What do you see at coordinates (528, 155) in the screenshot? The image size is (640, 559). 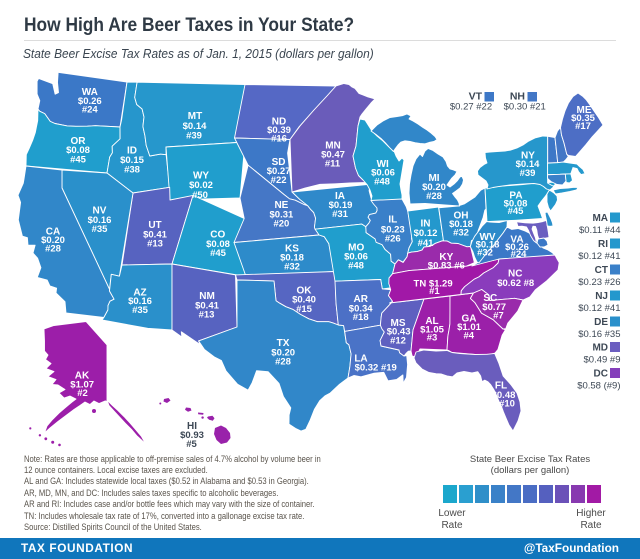 I see `svg-text: NY` at bounding box center [528, 155].